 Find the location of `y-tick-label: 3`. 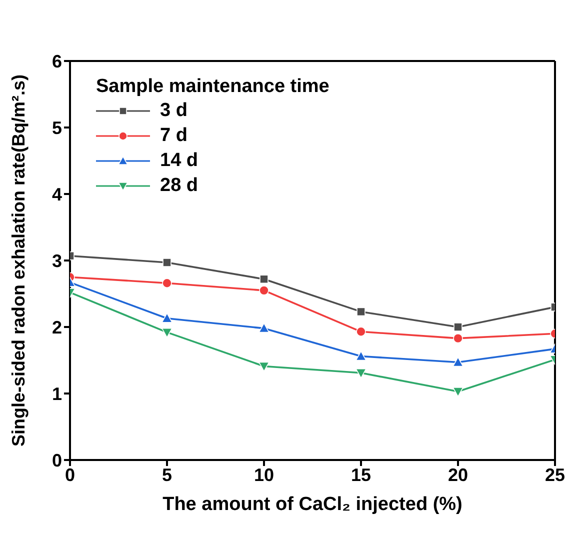

y-tick-label: 3 is located at coordinates (57, 260).